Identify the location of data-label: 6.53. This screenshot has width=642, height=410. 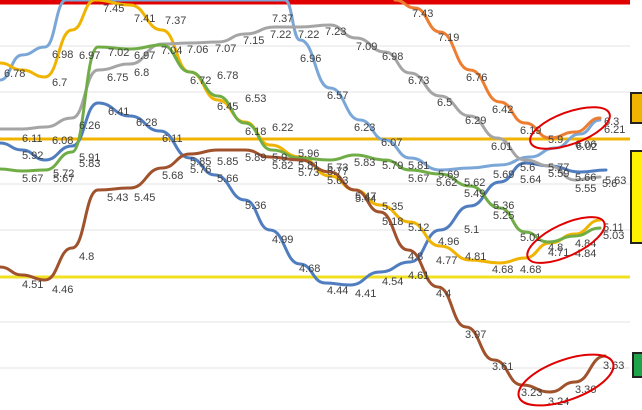
(255, 99).